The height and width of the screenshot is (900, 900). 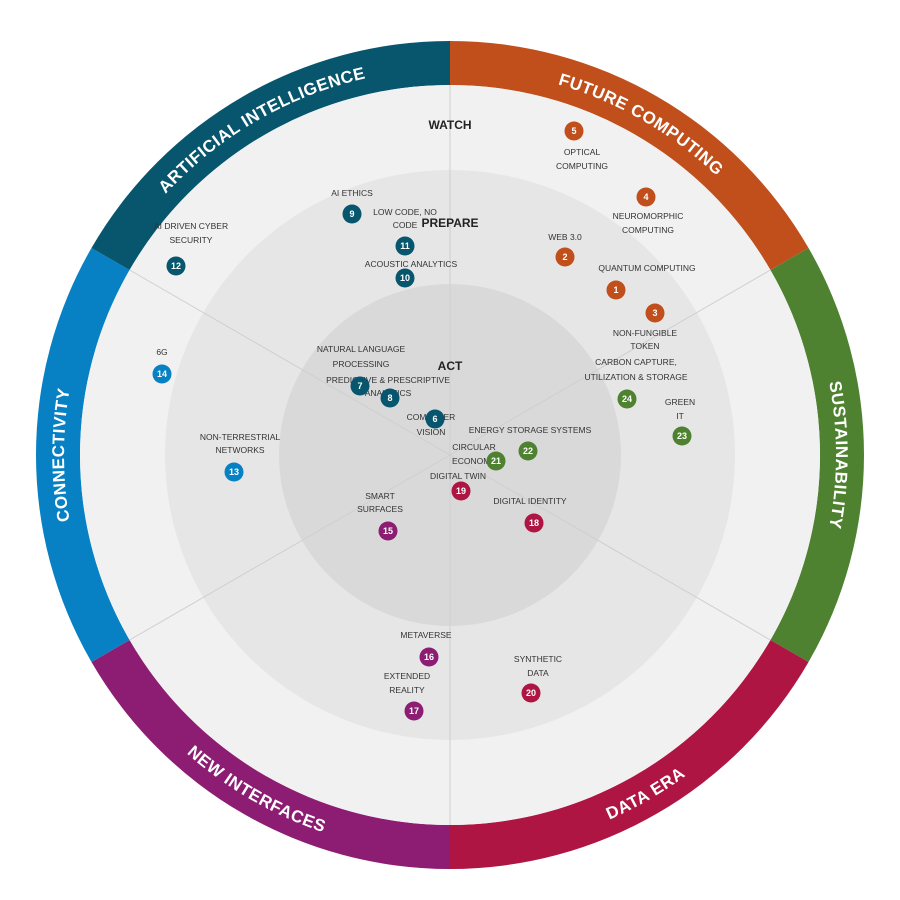 I want to click on tech-blip-low-code-no-code: 11, so click(x=405, y=246).